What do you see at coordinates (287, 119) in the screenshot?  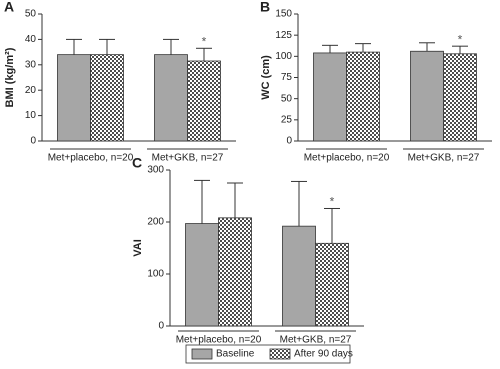 I see `y-tick-label: 25` at bounding box center [287, 119].